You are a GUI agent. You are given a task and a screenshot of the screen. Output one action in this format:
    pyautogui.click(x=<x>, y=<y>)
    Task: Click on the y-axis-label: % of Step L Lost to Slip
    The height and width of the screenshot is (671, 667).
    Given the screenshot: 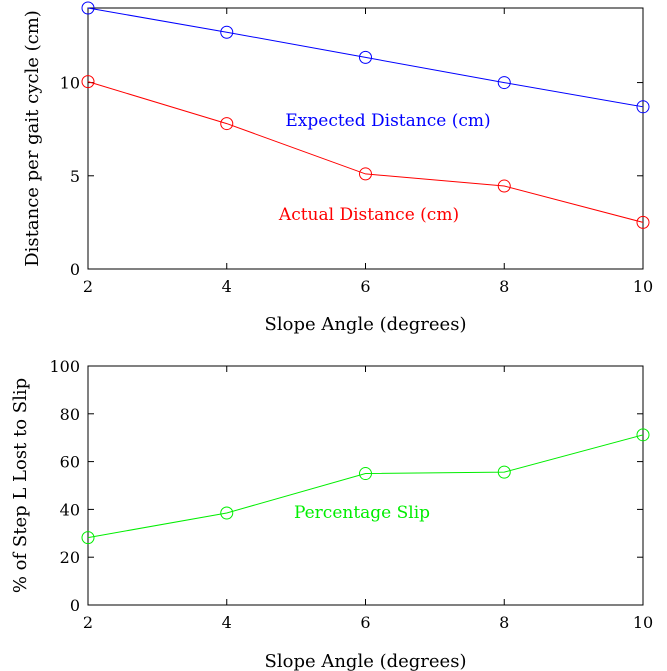 What is the action you would take?
    pyautogui.click(x=20, y=485)
    